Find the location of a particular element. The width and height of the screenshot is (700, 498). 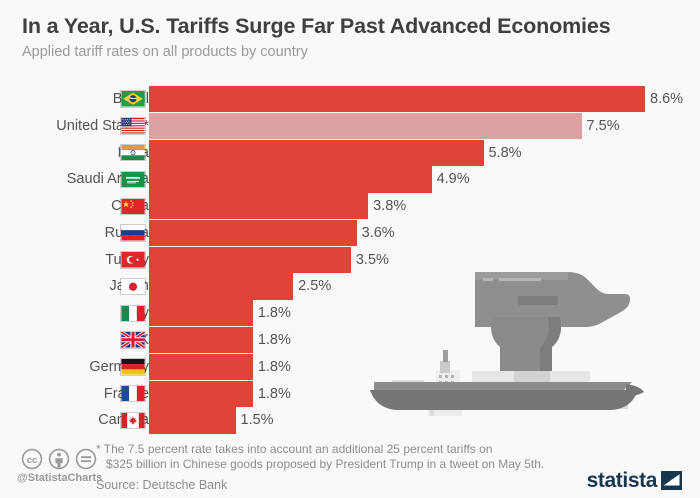

bar-row: Turkey3.5% is located at coordinates (350, 259).